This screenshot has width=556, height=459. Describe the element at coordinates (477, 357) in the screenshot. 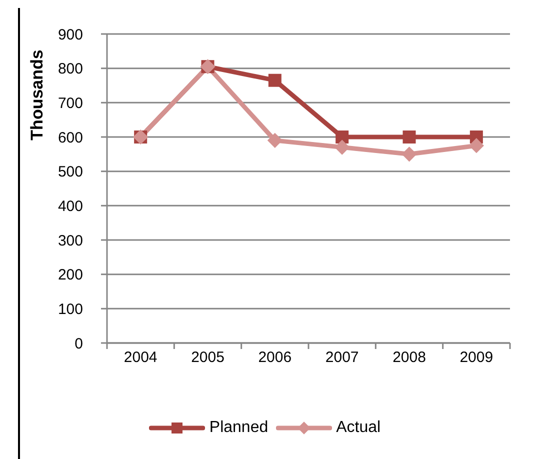

I see `x-tick-label: 2009` at that location.